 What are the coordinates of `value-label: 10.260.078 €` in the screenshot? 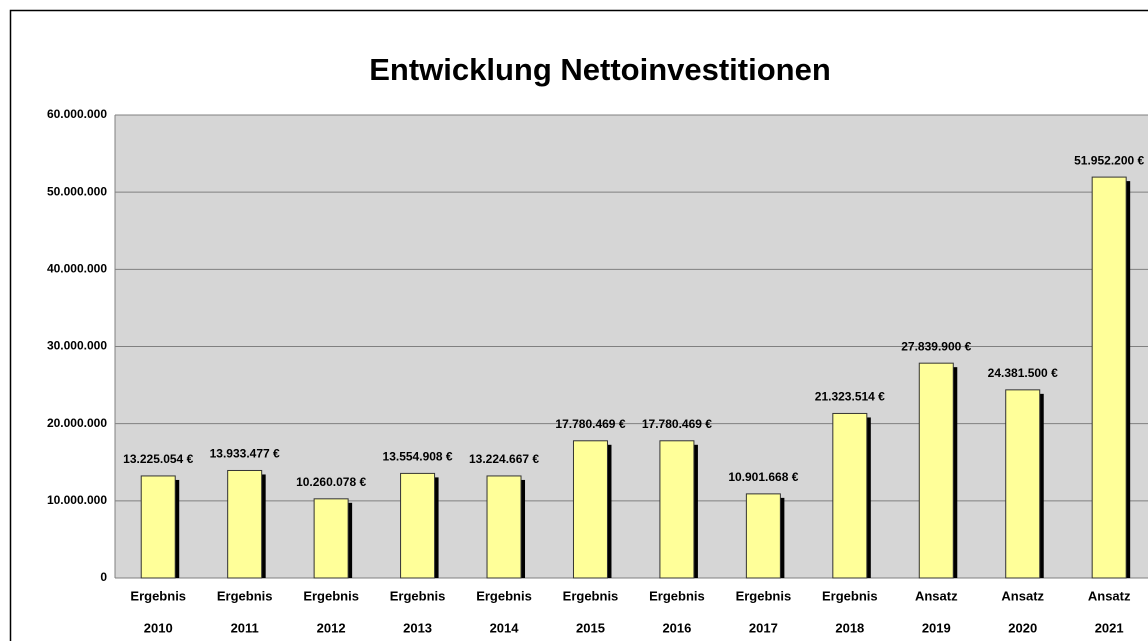 It's located at (331, 482).